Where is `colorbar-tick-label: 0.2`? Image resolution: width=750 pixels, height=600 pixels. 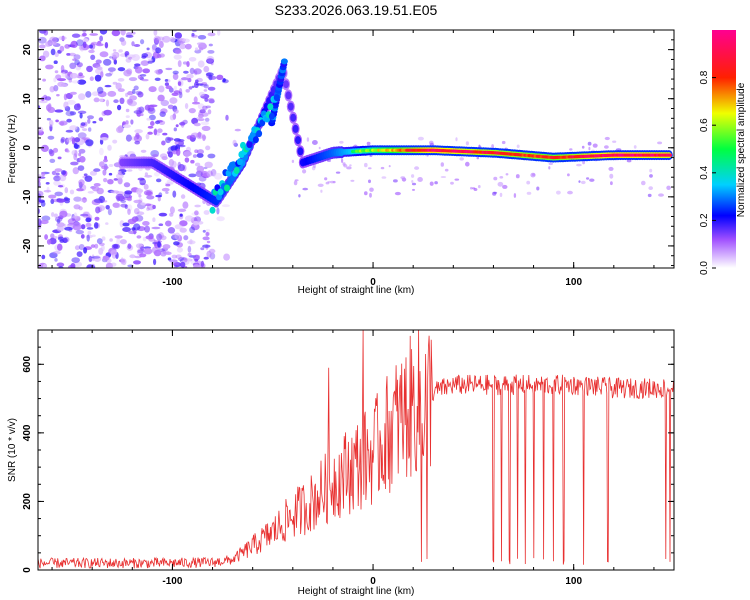
colorbar-tick-label: 0.2 is located at coordinates (704, 220).